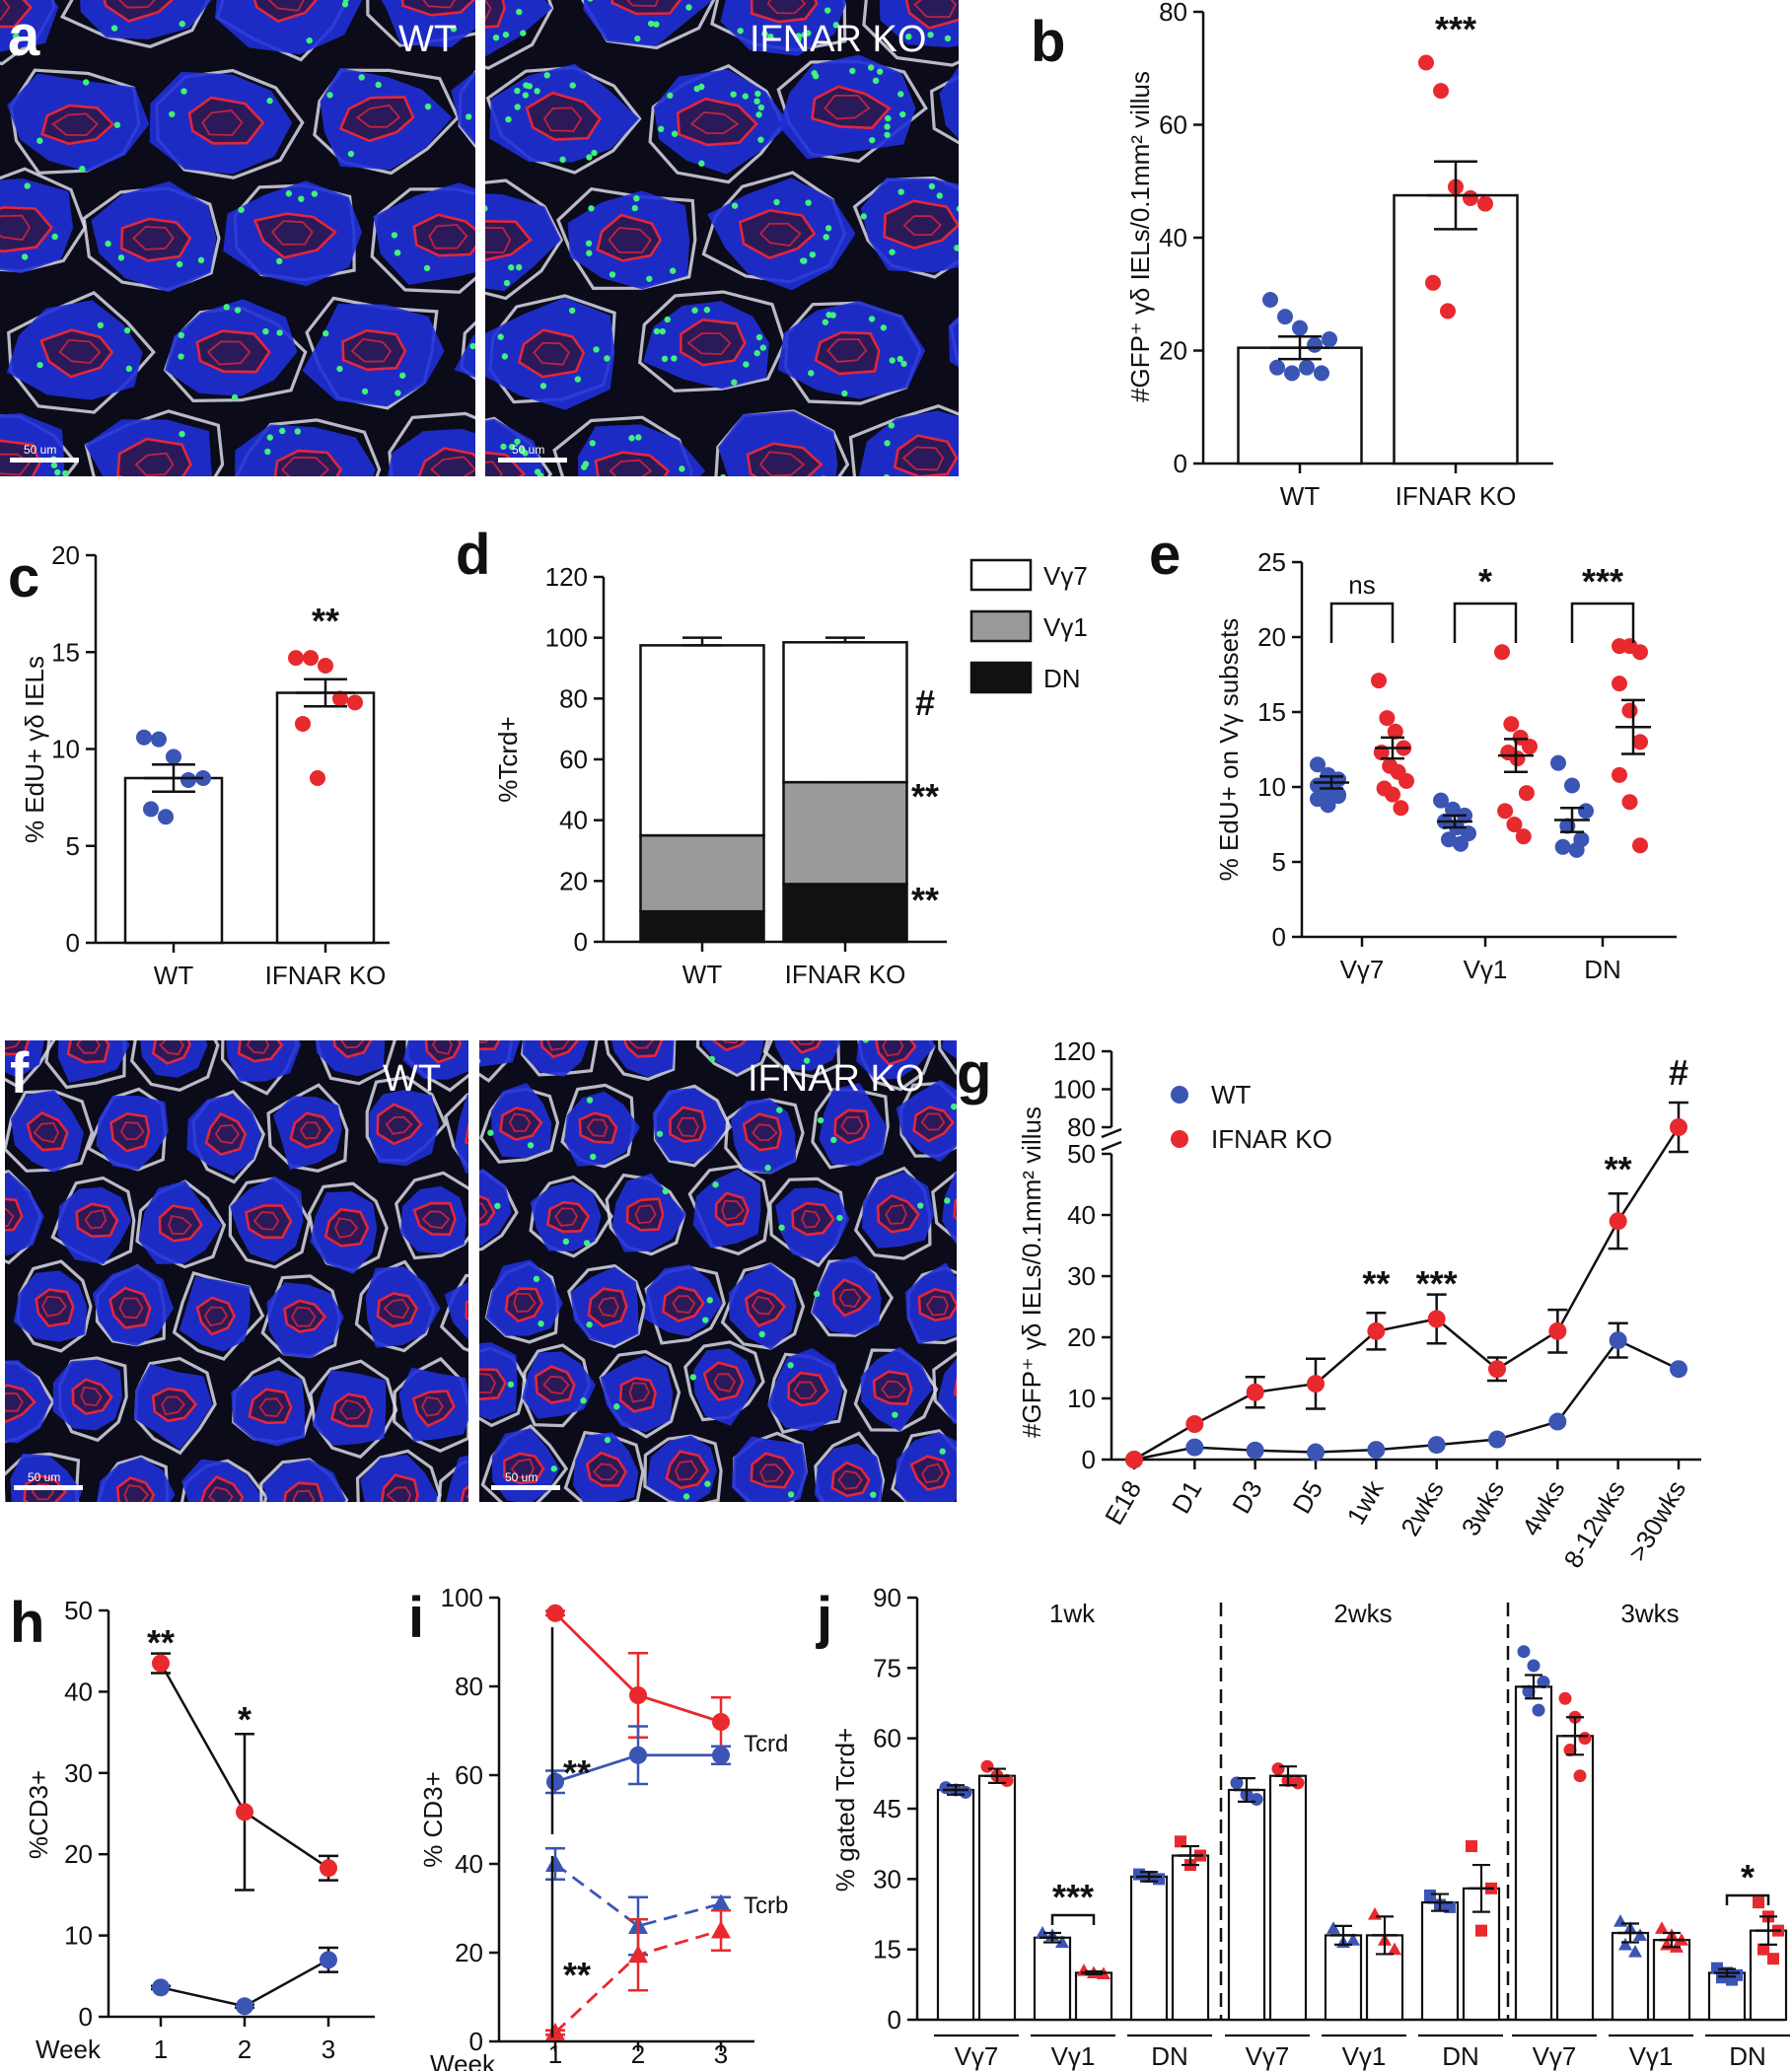  I want to click on y-tick-label: 15, so click(1271, 712).